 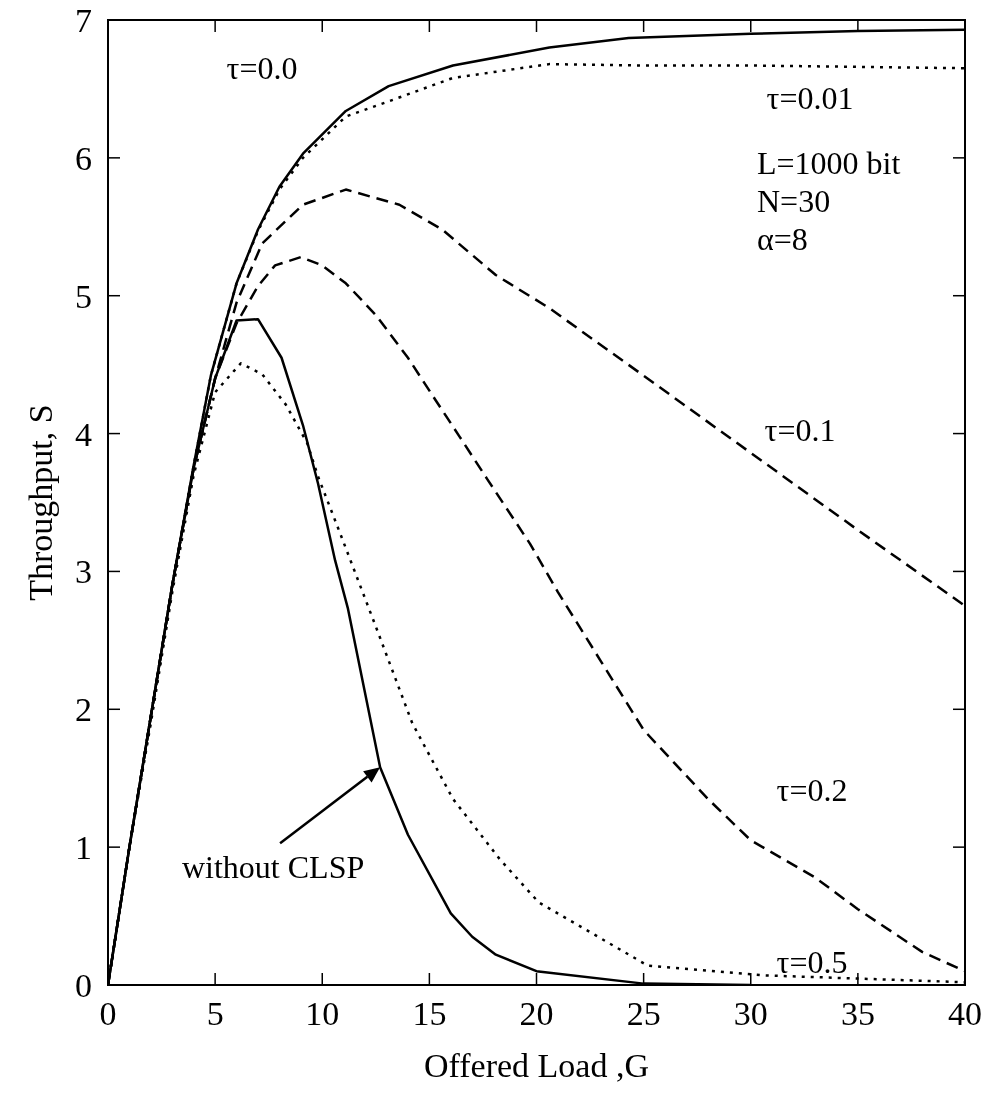 What do you see at coordinates (812, 962) in the screenshot?
I see `annotation: τ=0.5` at bounding box center [812, 962].